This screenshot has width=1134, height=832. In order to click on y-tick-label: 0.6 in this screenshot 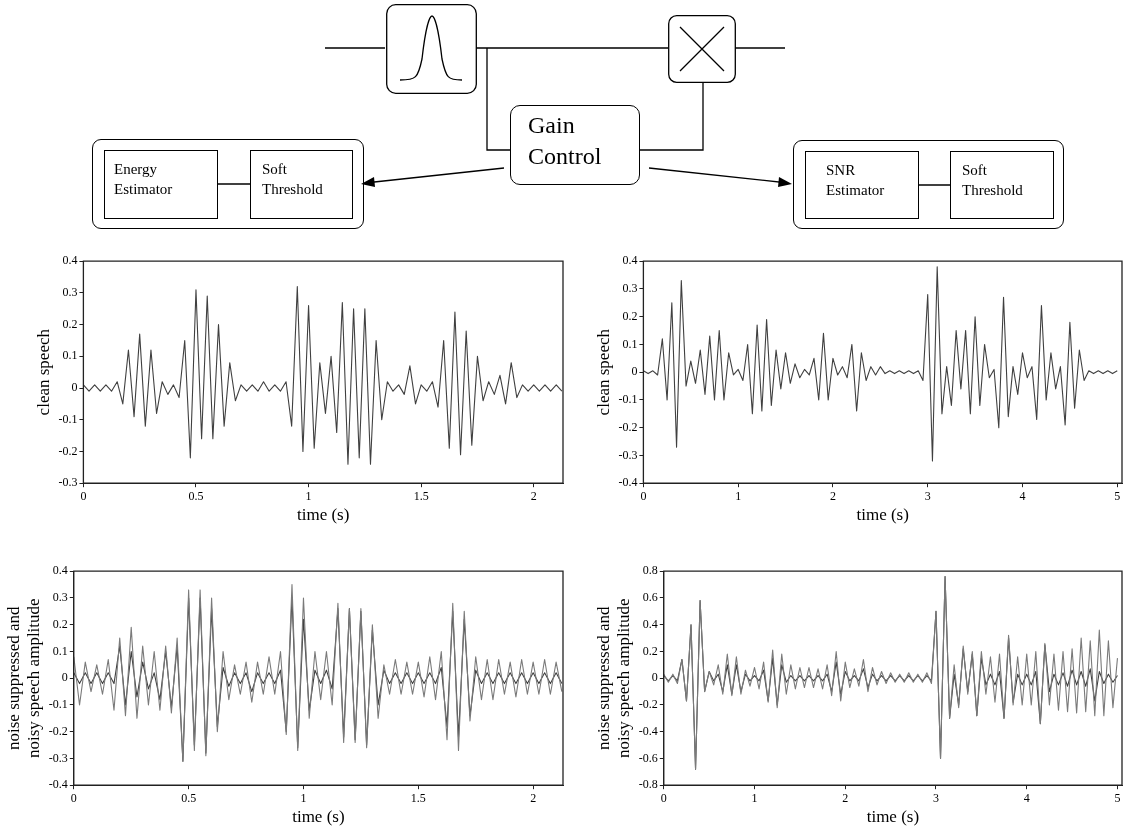, I will do `click(650, 597)`.